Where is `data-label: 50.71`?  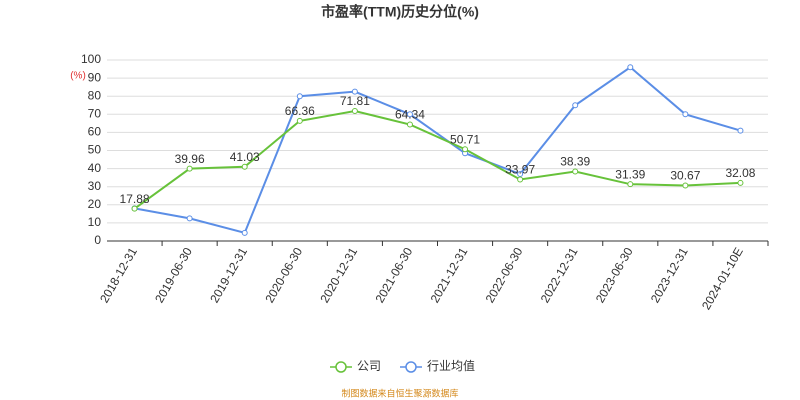
data-label: 50.71 is located at coordinates (465, 139).